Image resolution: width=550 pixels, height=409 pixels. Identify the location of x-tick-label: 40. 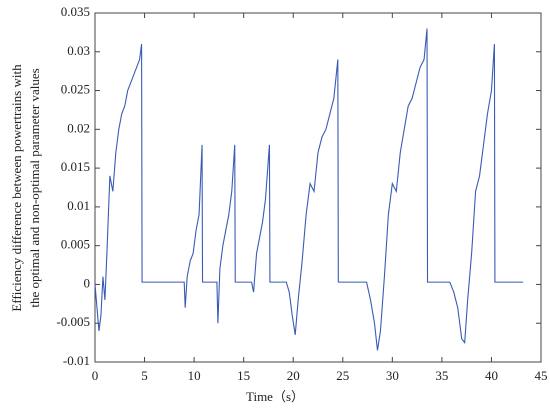
(491, 375).